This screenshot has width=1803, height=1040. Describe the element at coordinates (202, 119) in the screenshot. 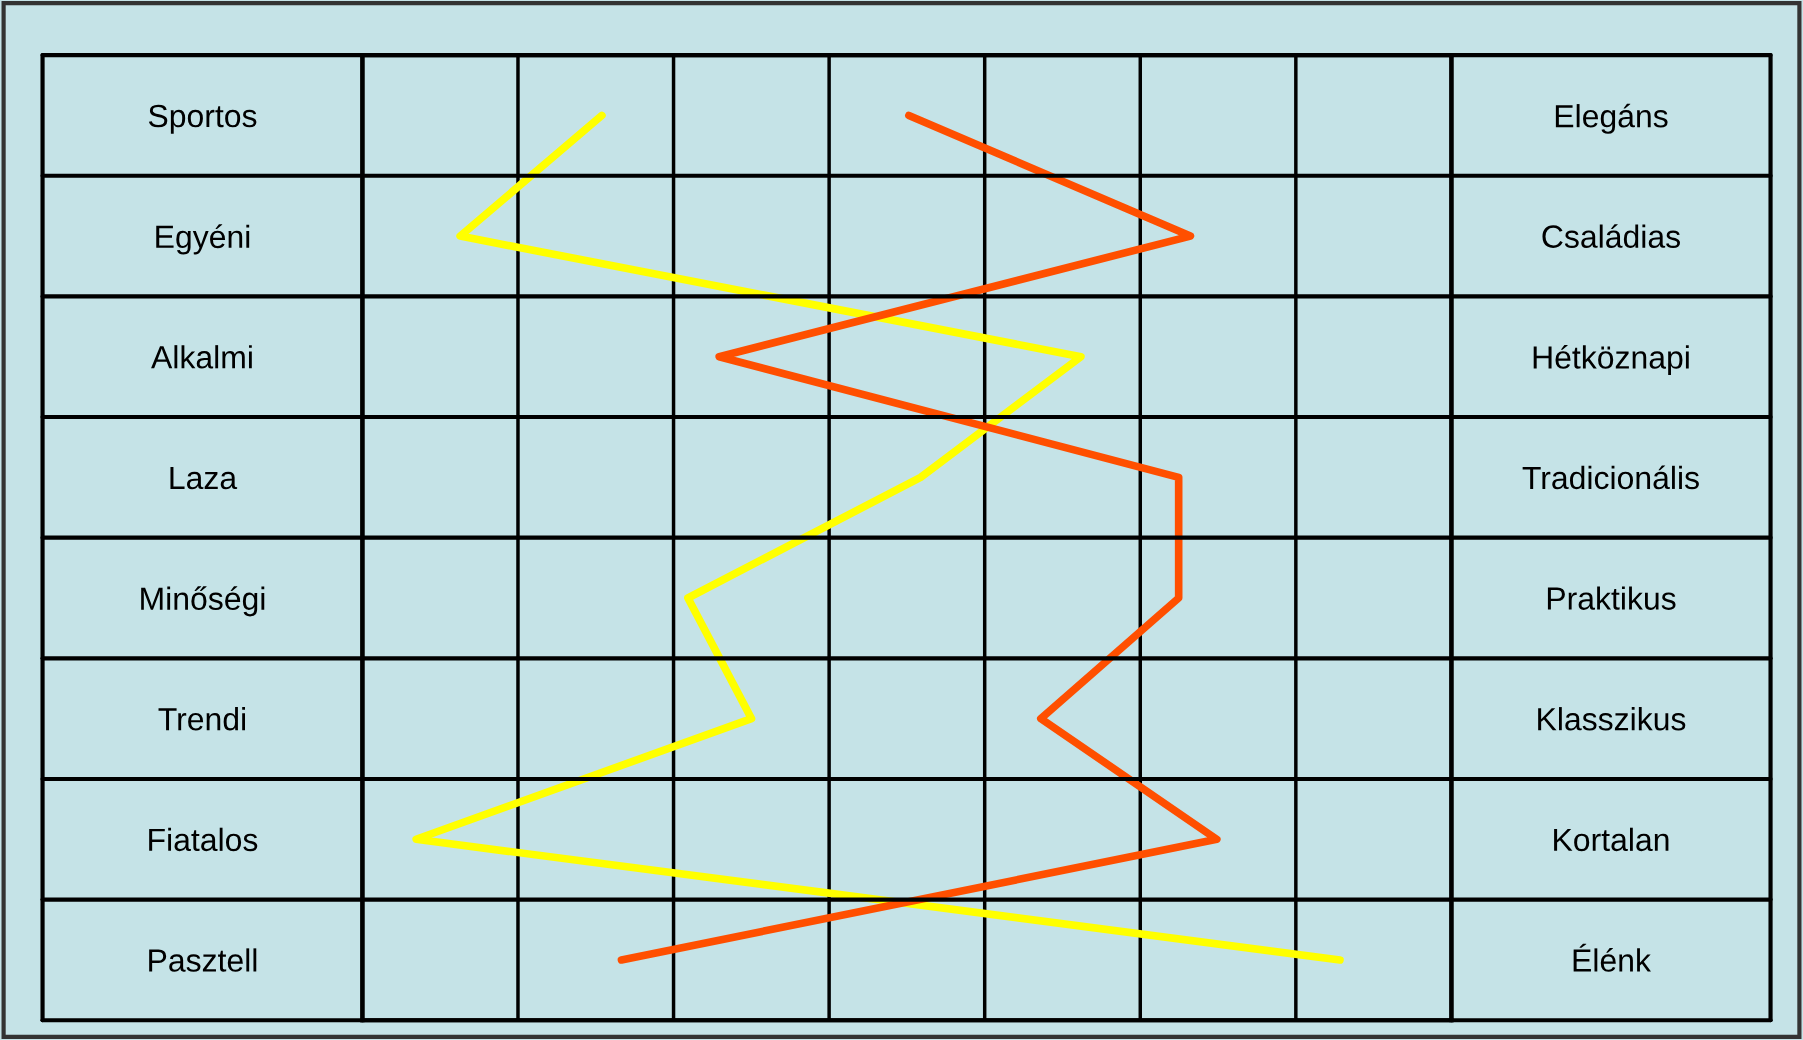

I see `y-tick-label: Sportos` at that location.